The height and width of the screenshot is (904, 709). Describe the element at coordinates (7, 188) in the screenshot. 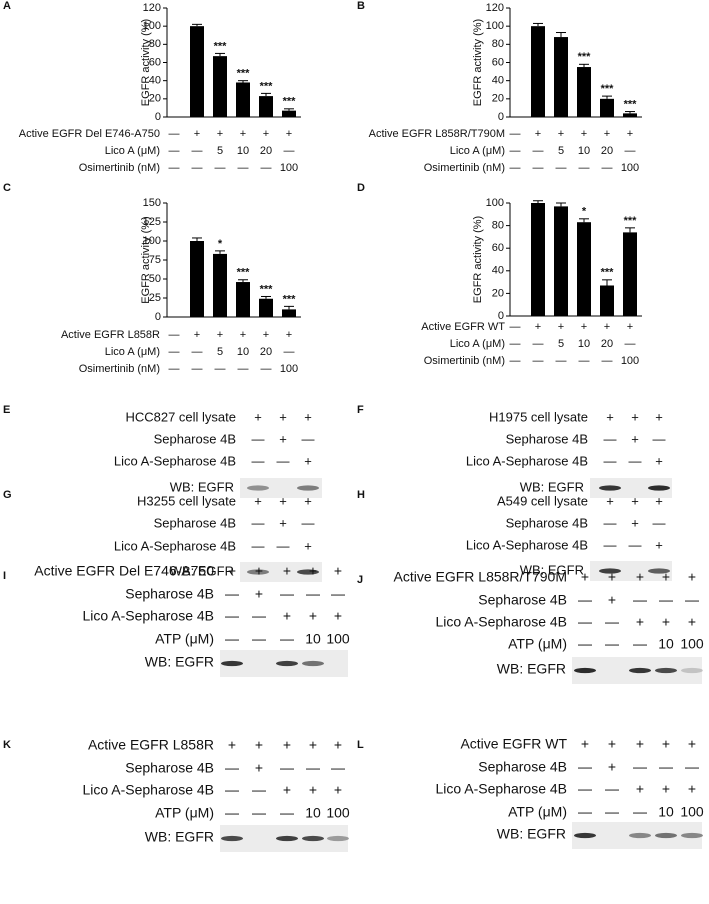

I see `panel-label: C` at that location.